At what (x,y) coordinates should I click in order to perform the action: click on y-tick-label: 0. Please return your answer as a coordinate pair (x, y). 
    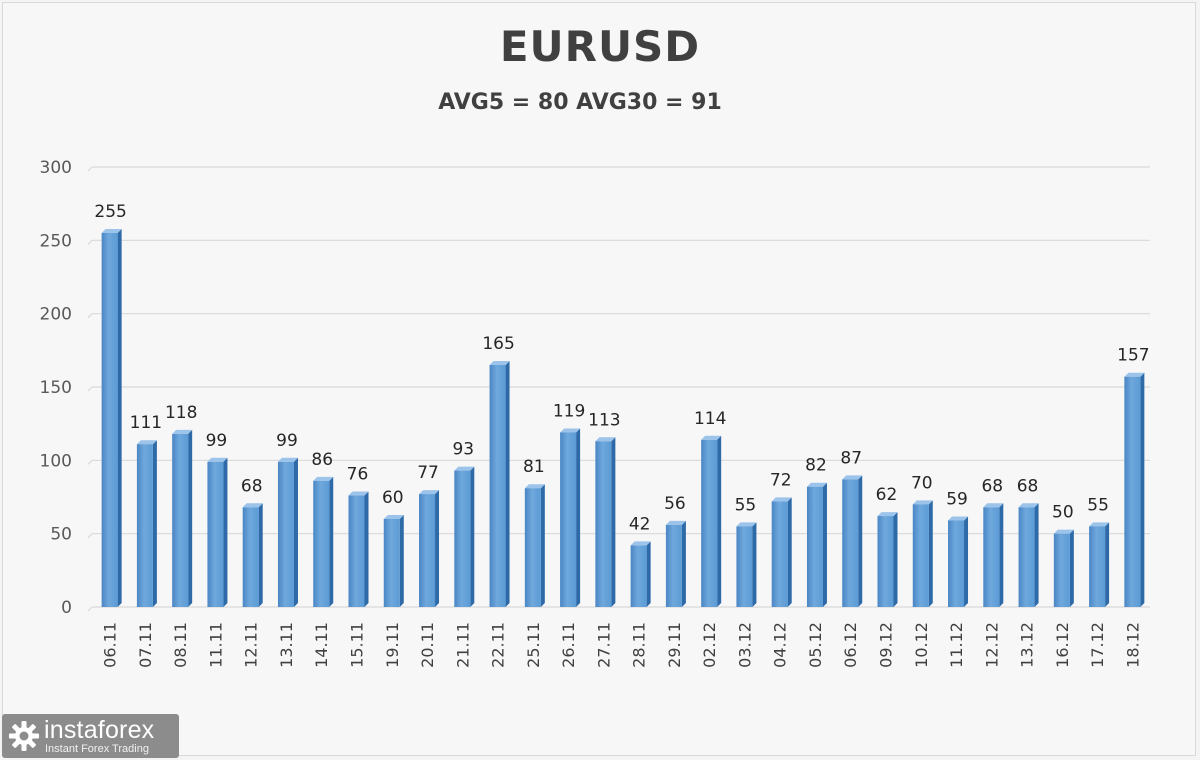
    Looking at the image, I should click on (66, 608).